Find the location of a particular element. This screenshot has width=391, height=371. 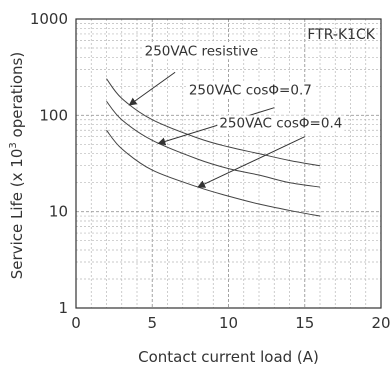

series-label-resistive: 250VAC resistive is located at coordinates (202, 51).